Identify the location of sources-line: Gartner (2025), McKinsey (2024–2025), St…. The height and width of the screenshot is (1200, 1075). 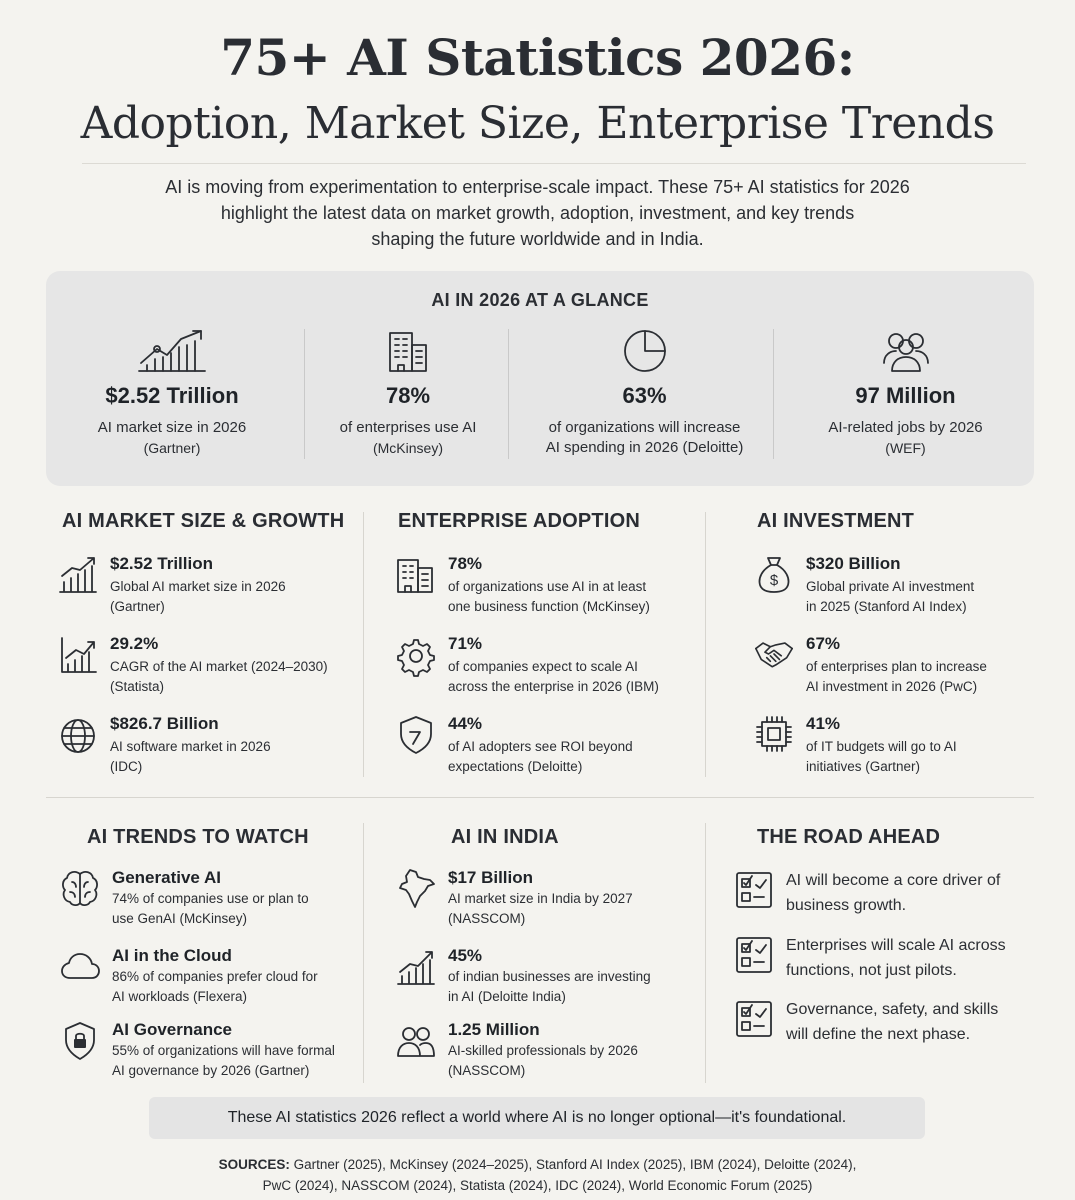
(575, 1164).